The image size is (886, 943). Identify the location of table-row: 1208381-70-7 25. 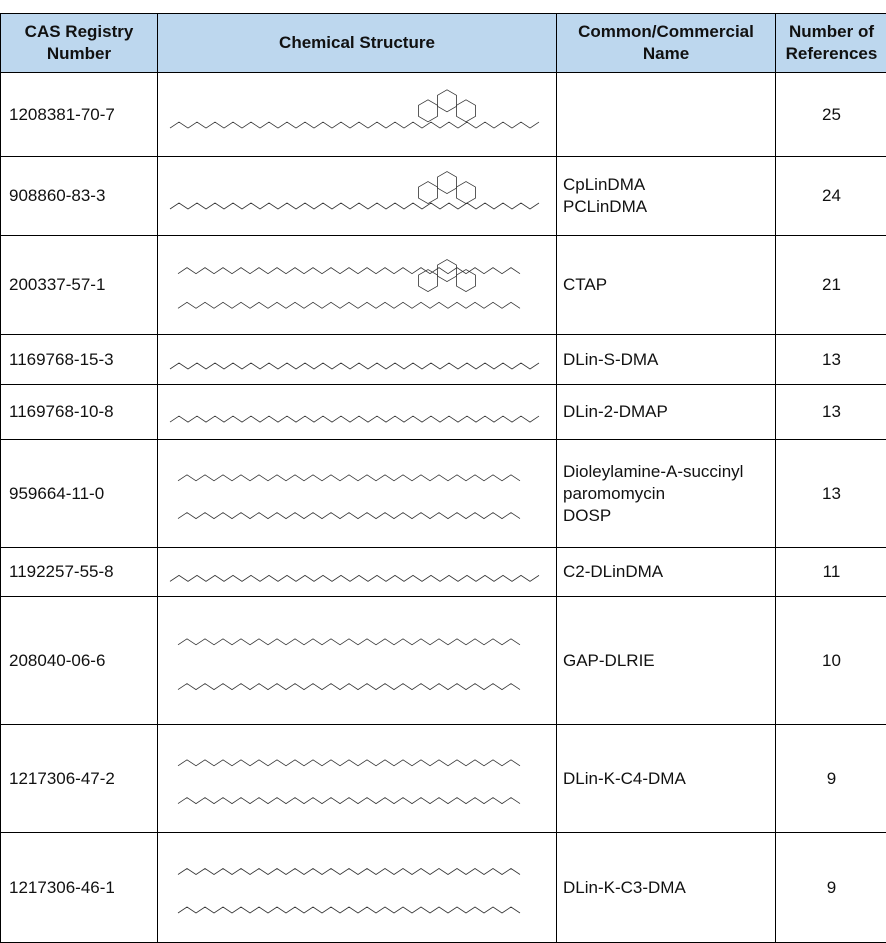
(443, 115).